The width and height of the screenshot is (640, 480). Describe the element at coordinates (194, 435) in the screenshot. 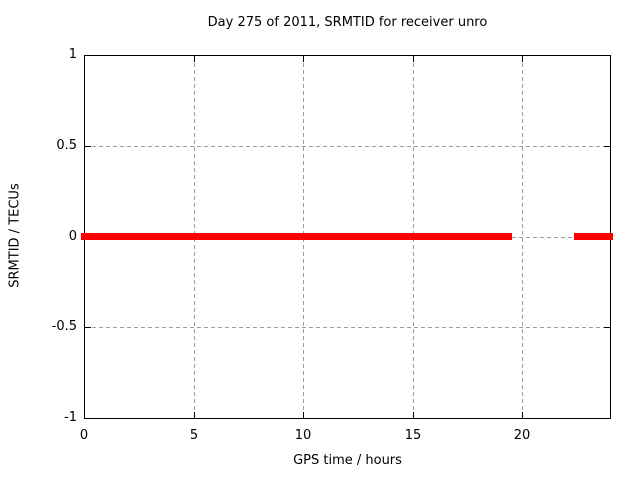

I see `x-tick-label: 5` at that location.